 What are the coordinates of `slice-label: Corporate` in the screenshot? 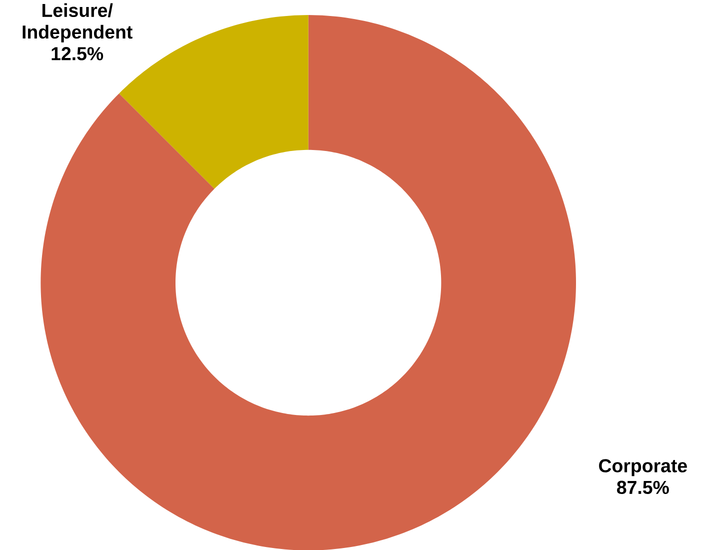 It's located at (643, 467).